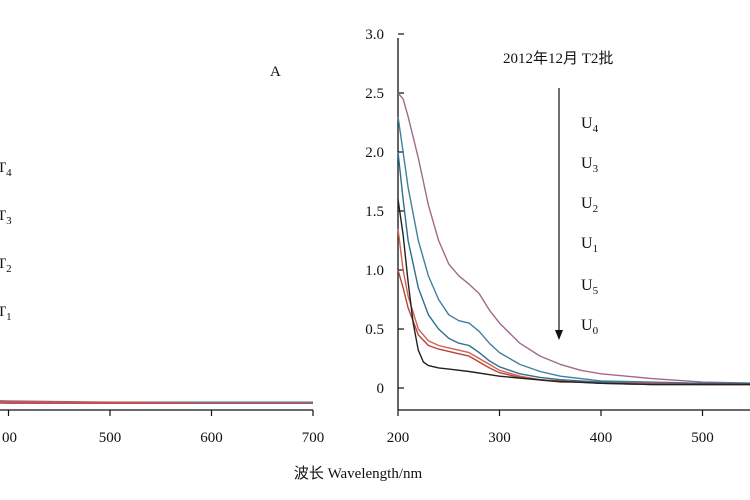 This screenshot has height=500, width=750. Describe the element at coordinates (211, 438) in the screenshot. I see `panel-a-x-tick-label: 600` at that location.